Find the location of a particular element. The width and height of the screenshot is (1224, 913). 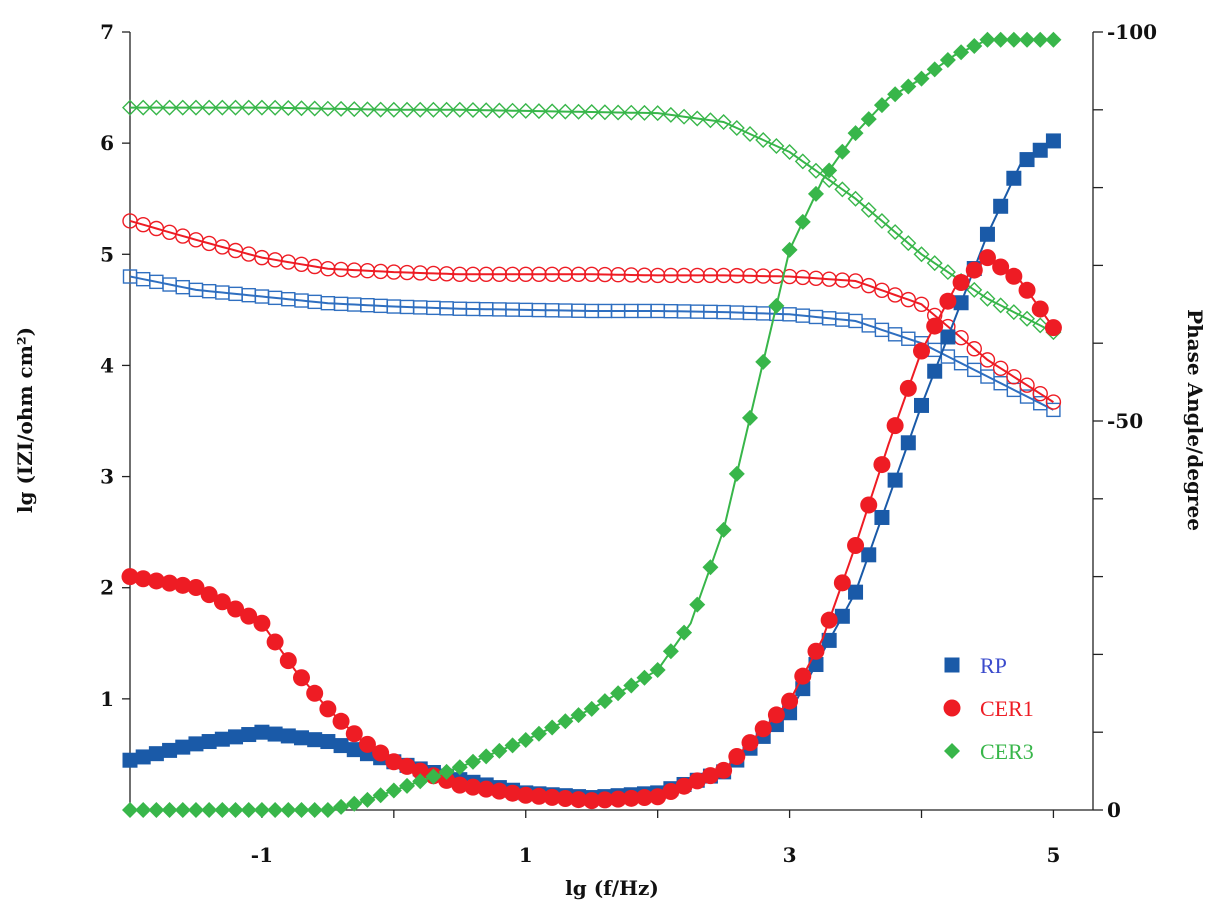

legend-item-cer1: CER1 is located at coordinates (988, 708).